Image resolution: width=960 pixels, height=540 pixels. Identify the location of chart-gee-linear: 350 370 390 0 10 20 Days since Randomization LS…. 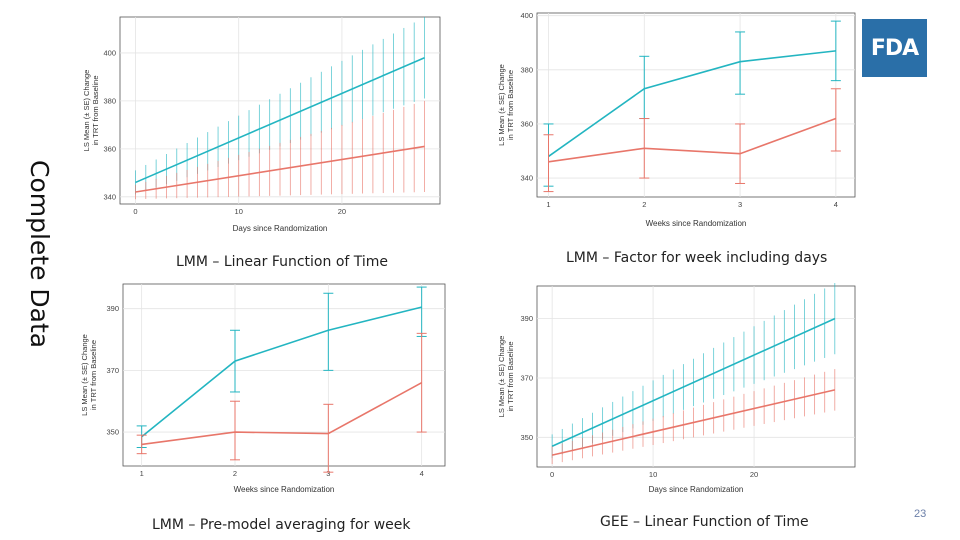
(676, 388).